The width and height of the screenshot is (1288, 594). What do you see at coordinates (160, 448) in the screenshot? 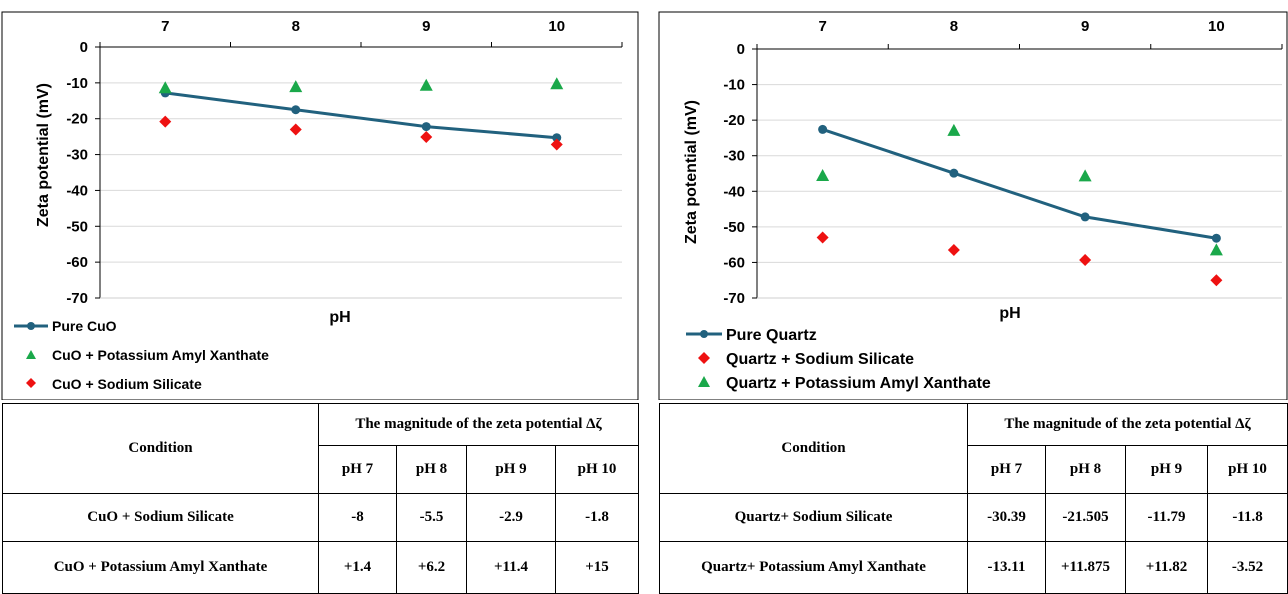
I see `condition-header: Condition` at bounding box center [160, 448].